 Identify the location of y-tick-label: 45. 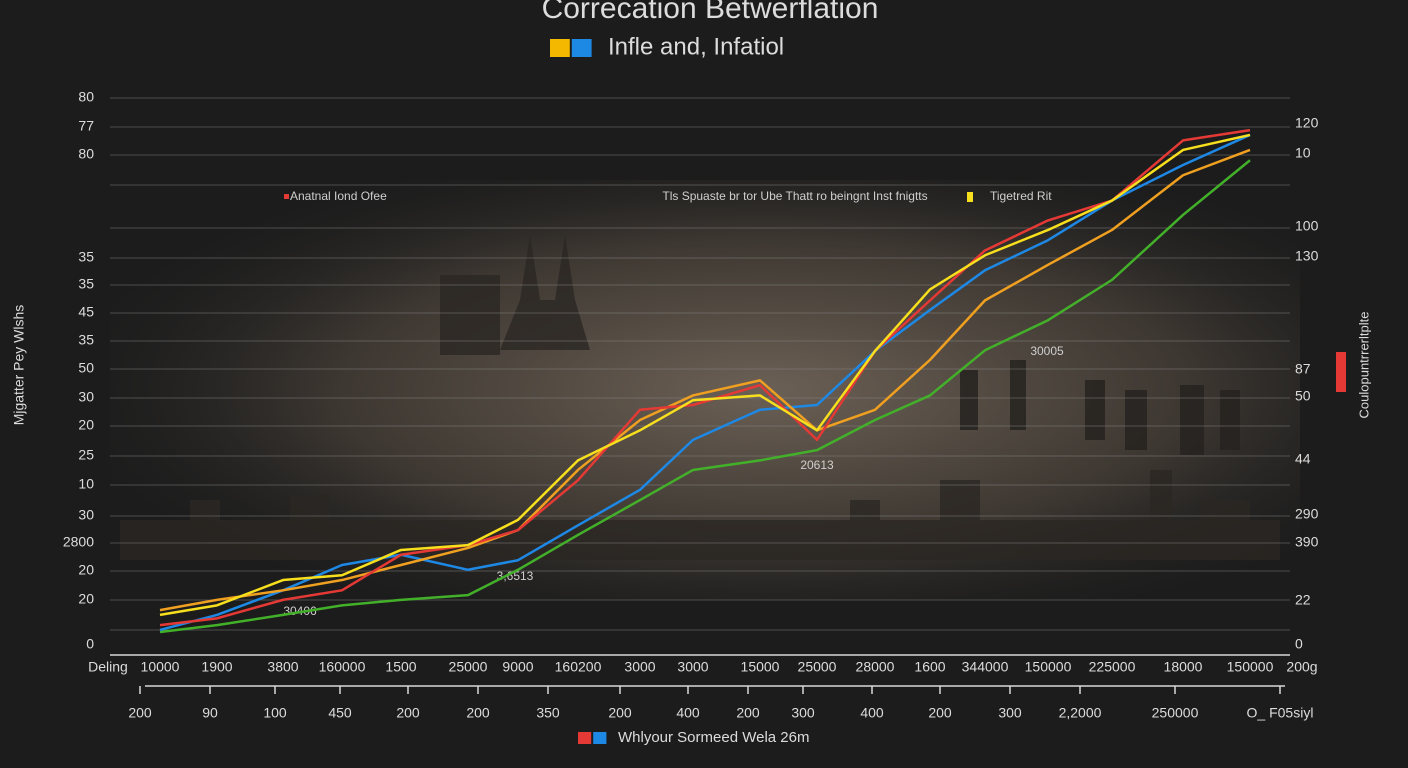
(86, 312).